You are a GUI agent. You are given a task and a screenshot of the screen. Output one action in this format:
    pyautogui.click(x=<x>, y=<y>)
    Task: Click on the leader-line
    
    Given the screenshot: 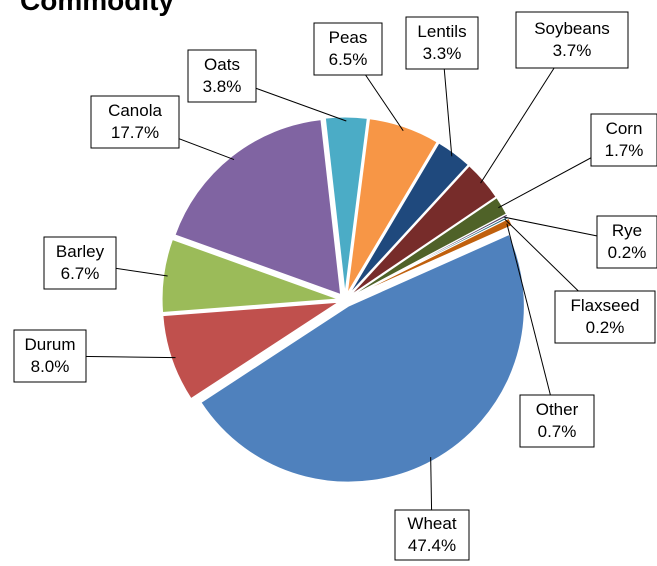 What is the action you would take?
    pyautogui.click(x=532, y=322)
    